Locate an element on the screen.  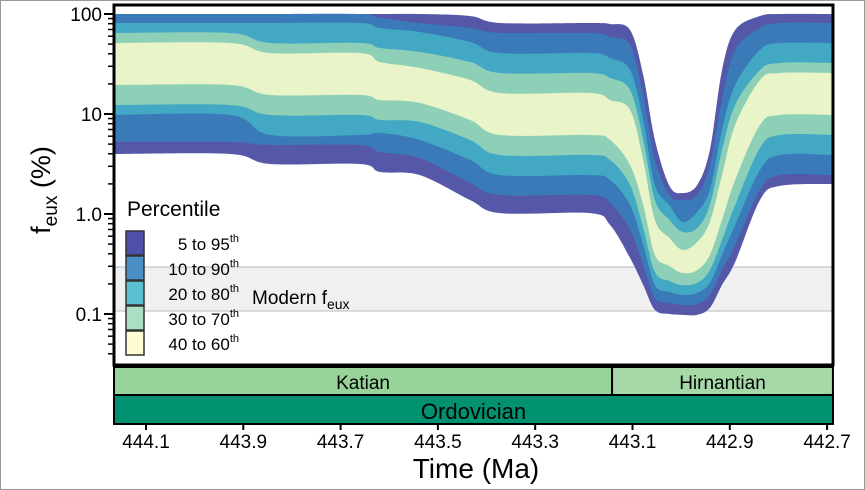
x-tick-label: 442.9 is located at coordinates (730, 442).